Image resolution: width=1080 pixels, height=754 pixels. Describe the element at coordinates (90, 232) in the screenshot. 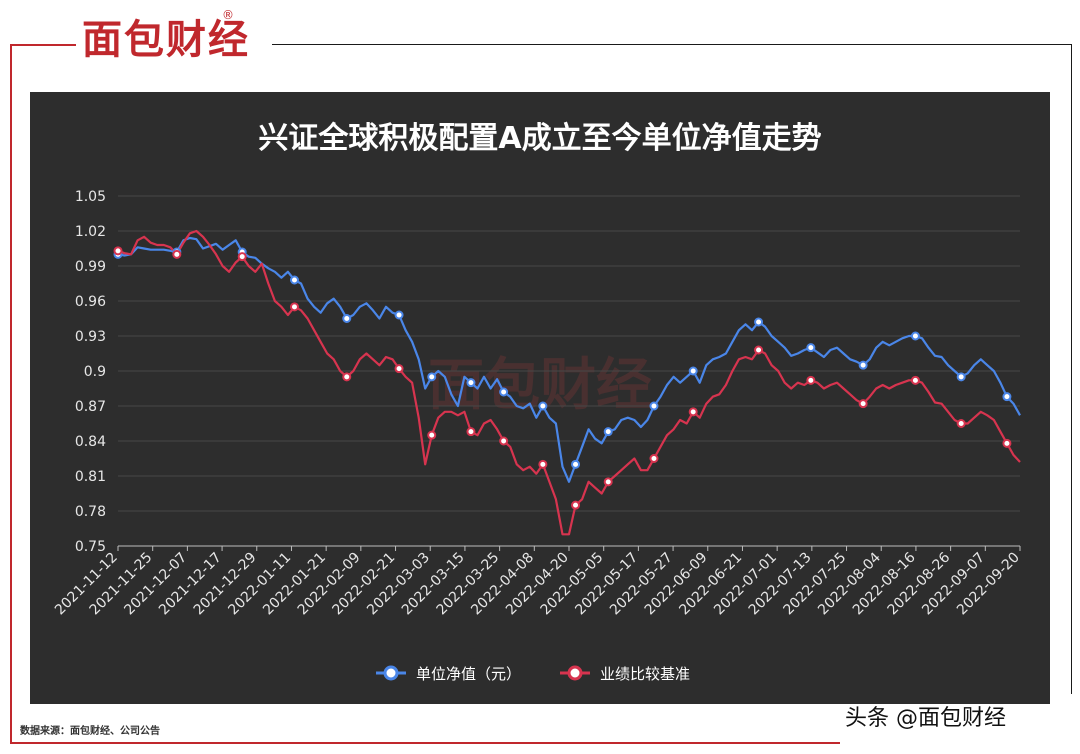

I see `y-tick-label: 1.02` at that location.